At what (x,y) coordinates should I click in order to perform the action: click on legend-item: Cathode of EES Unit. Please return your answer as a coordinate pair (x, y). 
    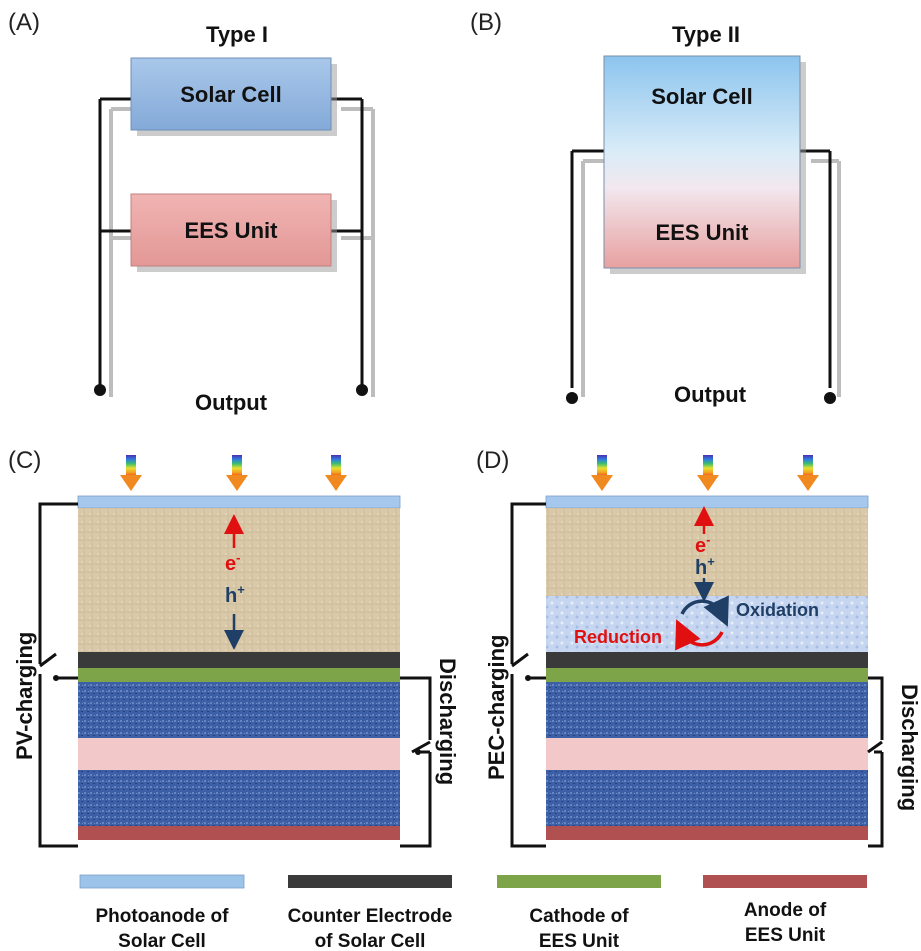
    Looking at the image, I should click on (579, 913).